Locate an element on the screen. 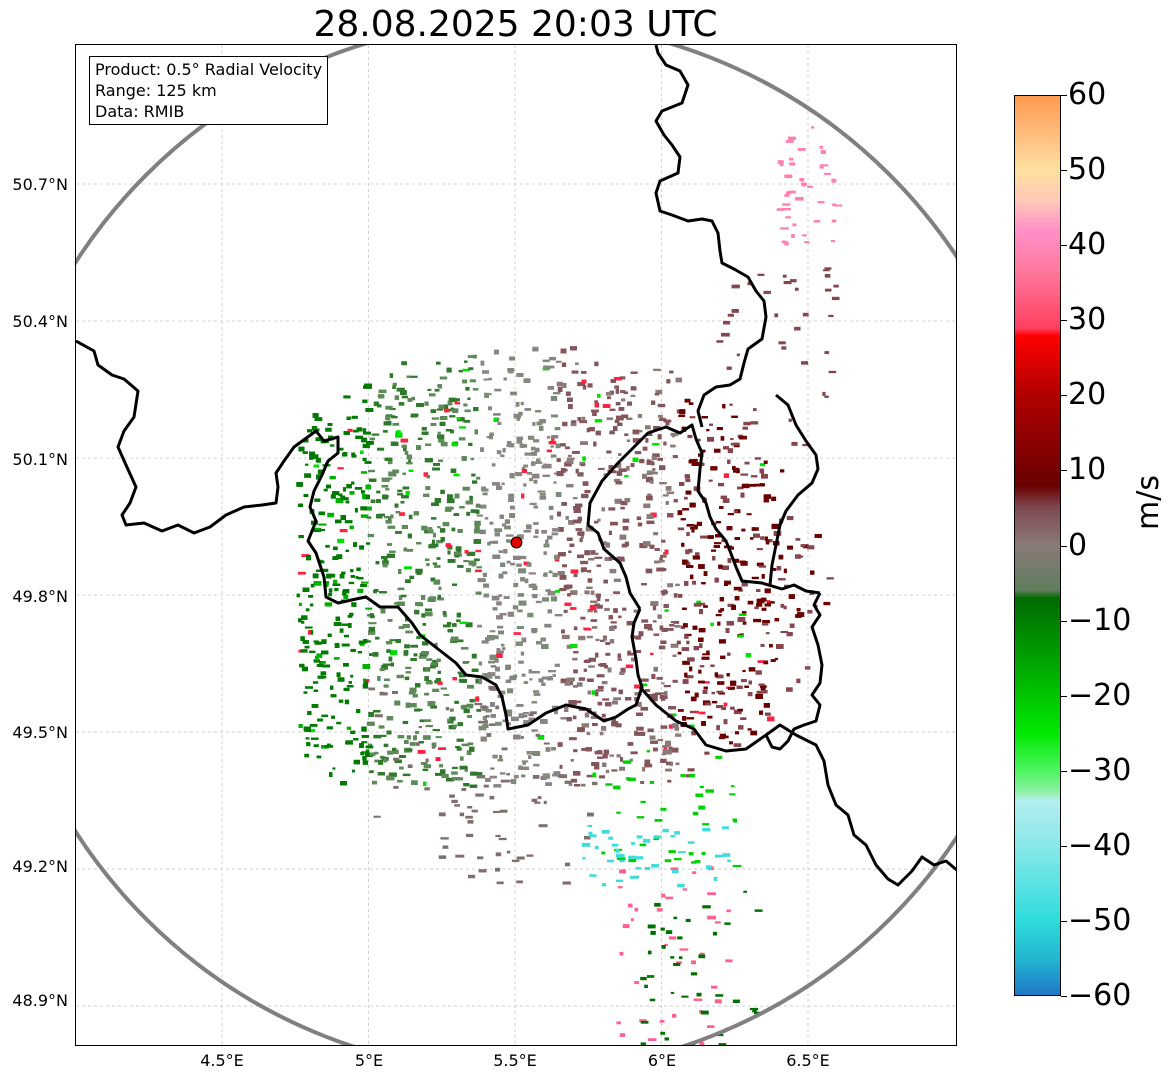  lon-tick-label: 5.5°E is located at coordinates (515, 1060).